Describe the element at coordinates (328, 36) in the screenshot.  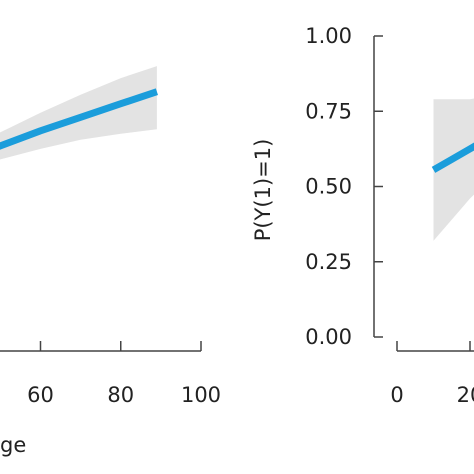
I see `right-y-tick-label: 1.00` at that location.